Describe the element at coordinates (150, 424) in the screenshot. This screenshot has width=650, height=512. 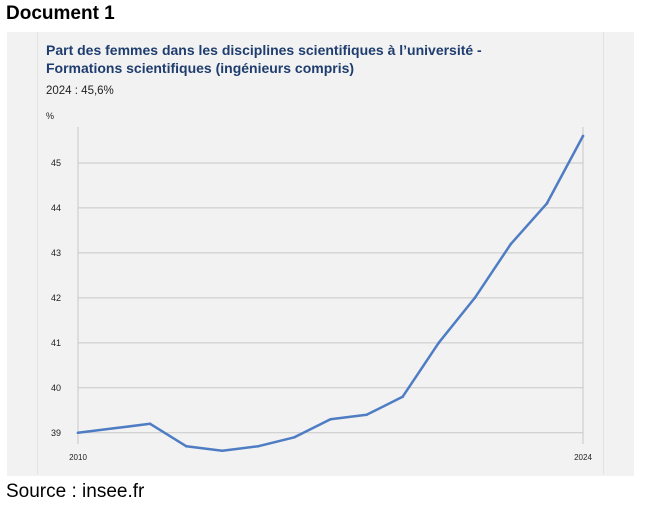
I see `data-point-2012` at that location.